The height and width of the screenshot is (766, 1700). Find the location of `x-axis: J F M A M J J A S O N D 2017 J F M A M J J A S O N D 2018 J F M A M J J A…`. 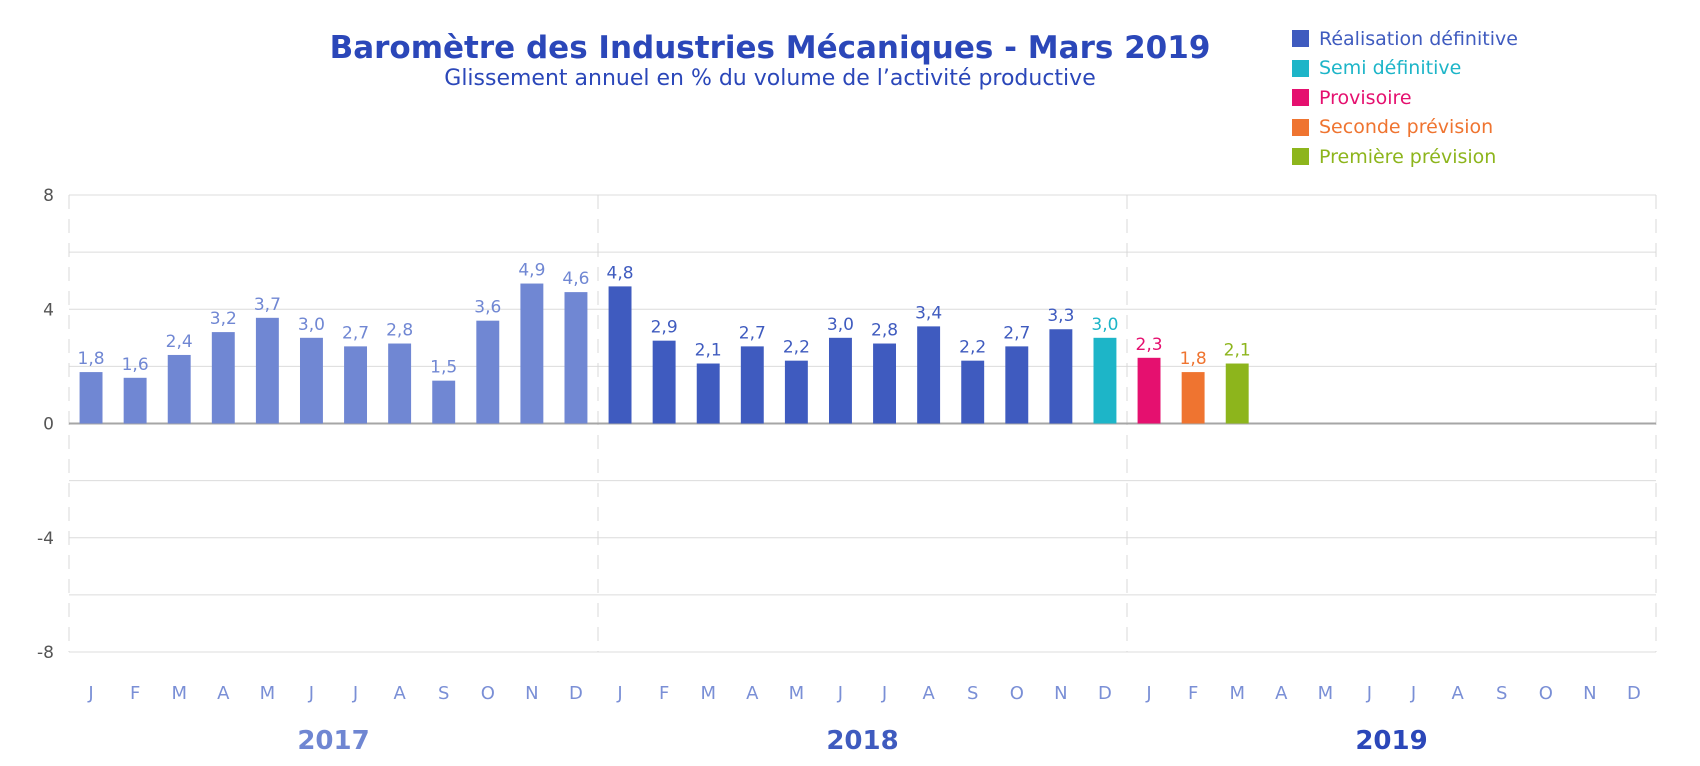

x-axis: J F M A M J J A S O N D 2017 J F M A M J J A S O N D 2018 J F M A M J J A… is located at coordinates (864, 719).